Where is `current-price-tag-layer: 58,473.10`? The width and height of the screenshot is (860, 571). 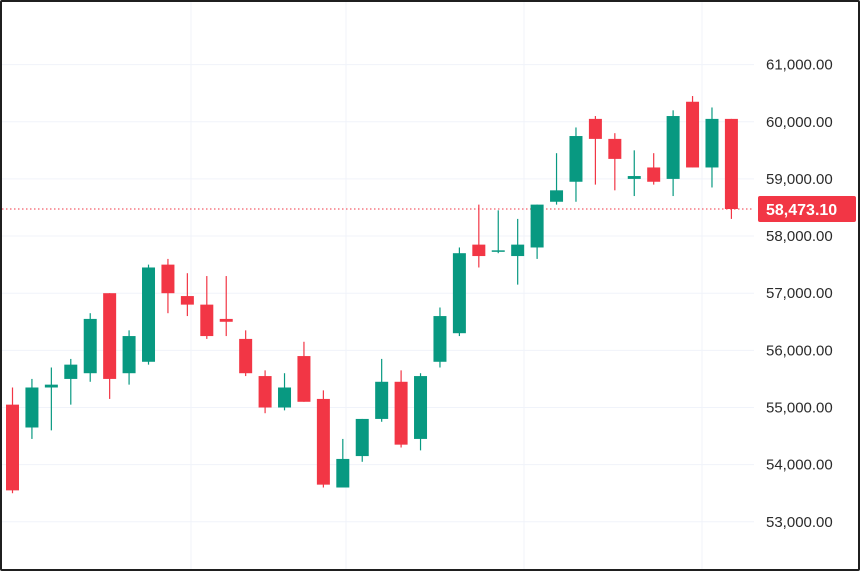
current-price-tag-layer: 58,473.10 is located at coordinates (807, 209).